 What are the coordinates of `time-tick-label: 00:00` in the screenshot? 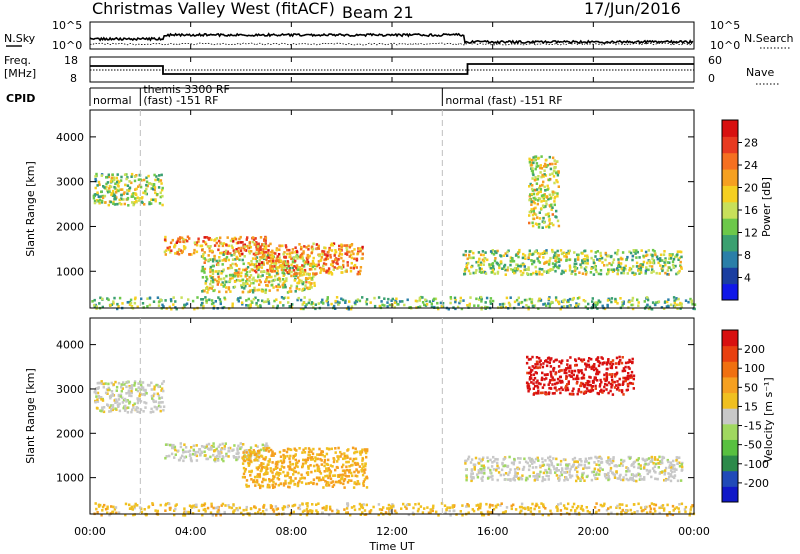 It's located at (694, 531).